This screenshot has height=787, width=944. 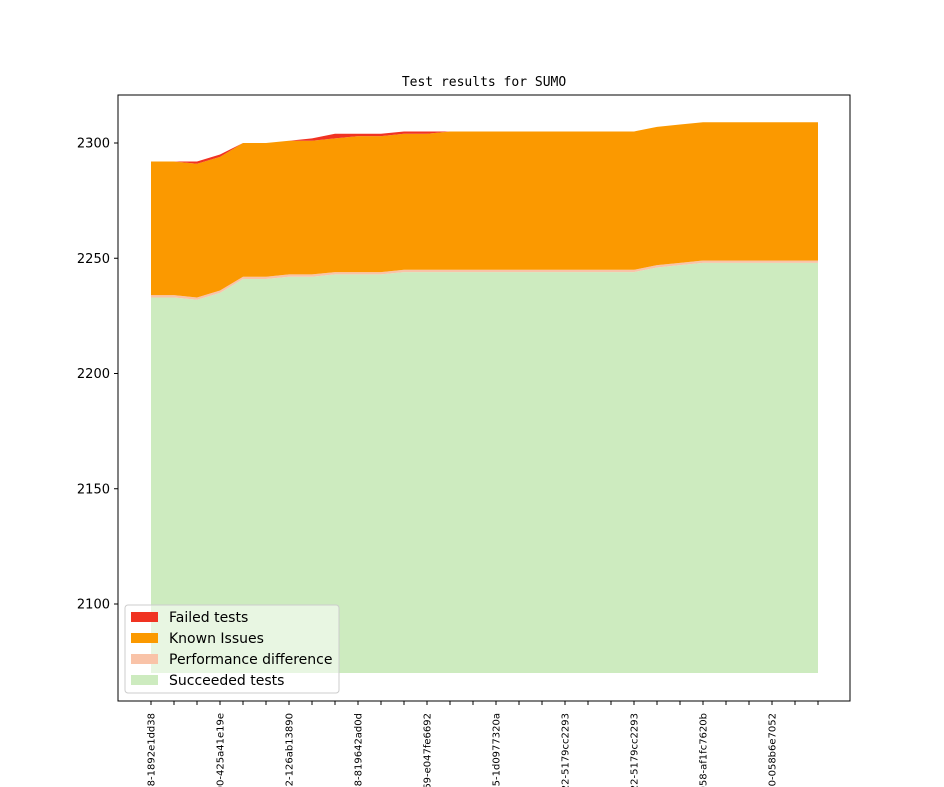 I want to click on y-tick-label: 2300, so click(x=93, y=144).